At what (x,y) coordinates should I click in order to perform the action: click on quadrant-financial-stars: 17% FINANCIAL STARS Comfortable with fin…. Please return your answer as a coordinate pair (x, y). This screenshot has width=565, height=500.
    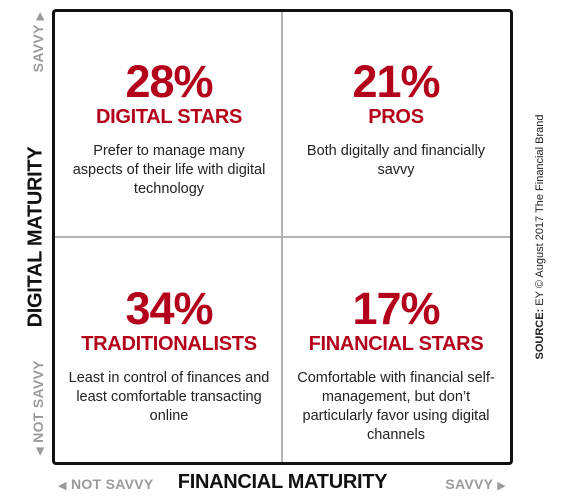
    Looking at the image, I should click on (396, 365).